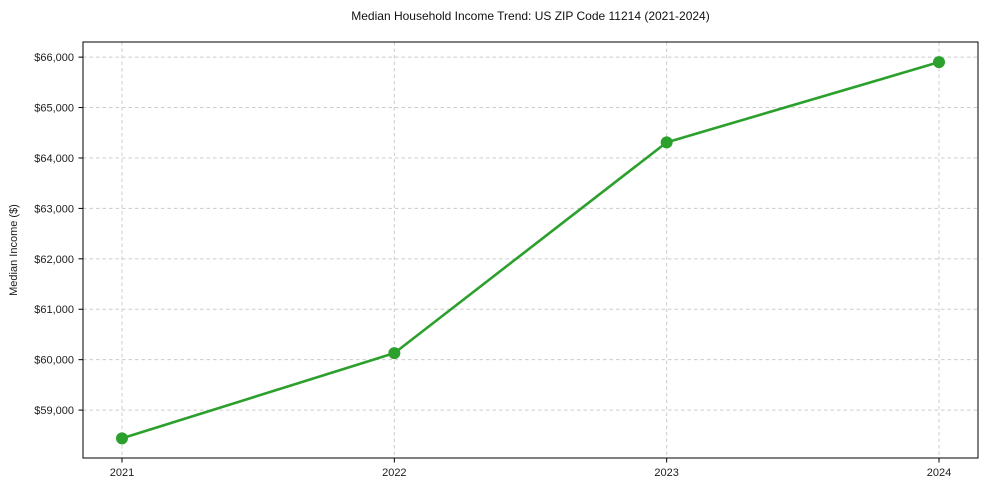 The width and height of the screenshot is (989, 490). Describe the element at coordinates (54, 310) in the screenshot. I see `y-tick-label: $61,000` at that location.